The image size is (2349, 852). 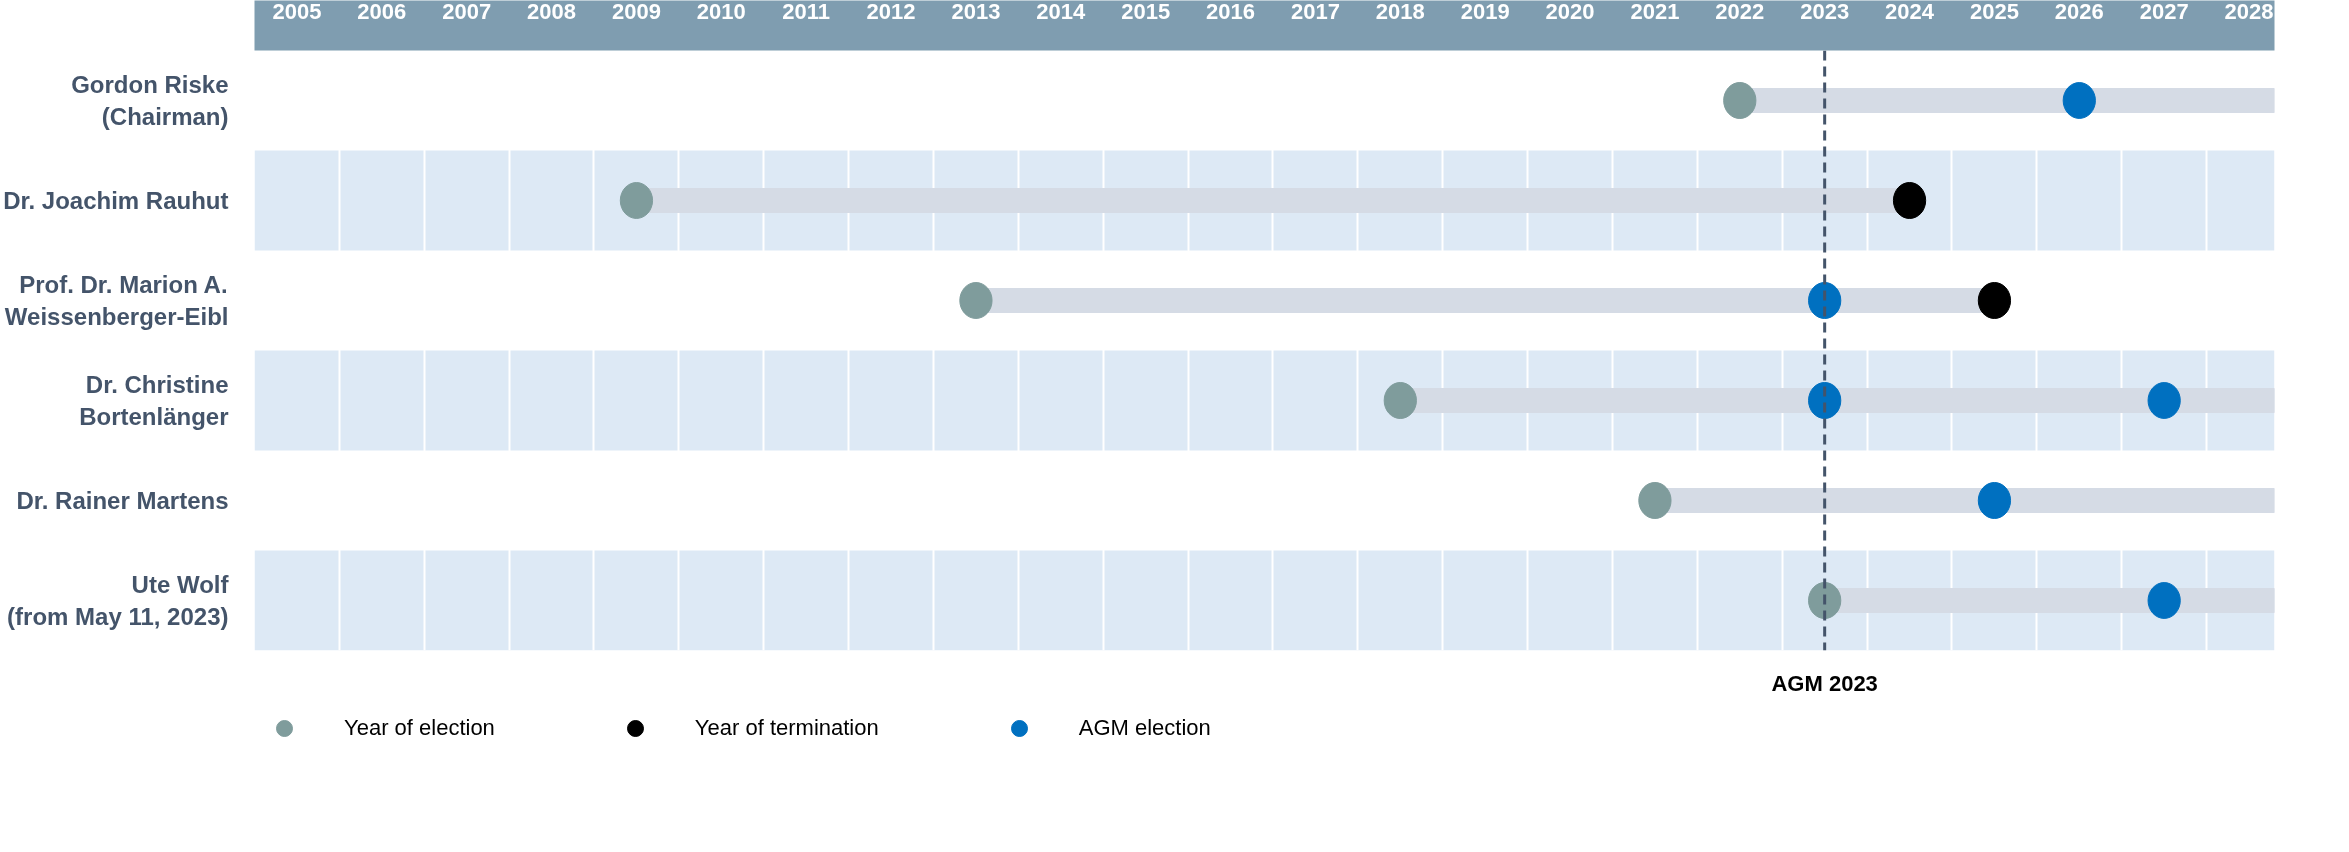 What do you see at coordinates (1146, 12) in the screenshot?
I see `x-tick-label: 2015` at bounding box center [1146, 12].